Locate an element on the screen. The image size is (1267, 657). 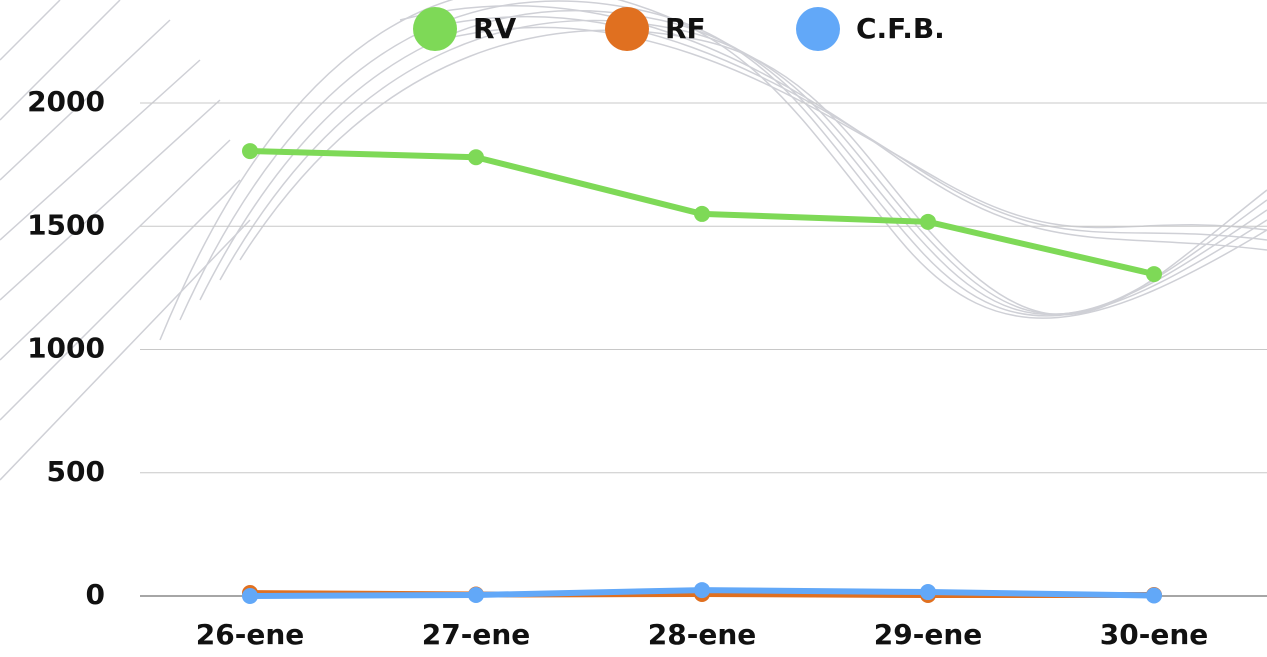
y-tick-label: 0 is located at coordinates (95, 594).